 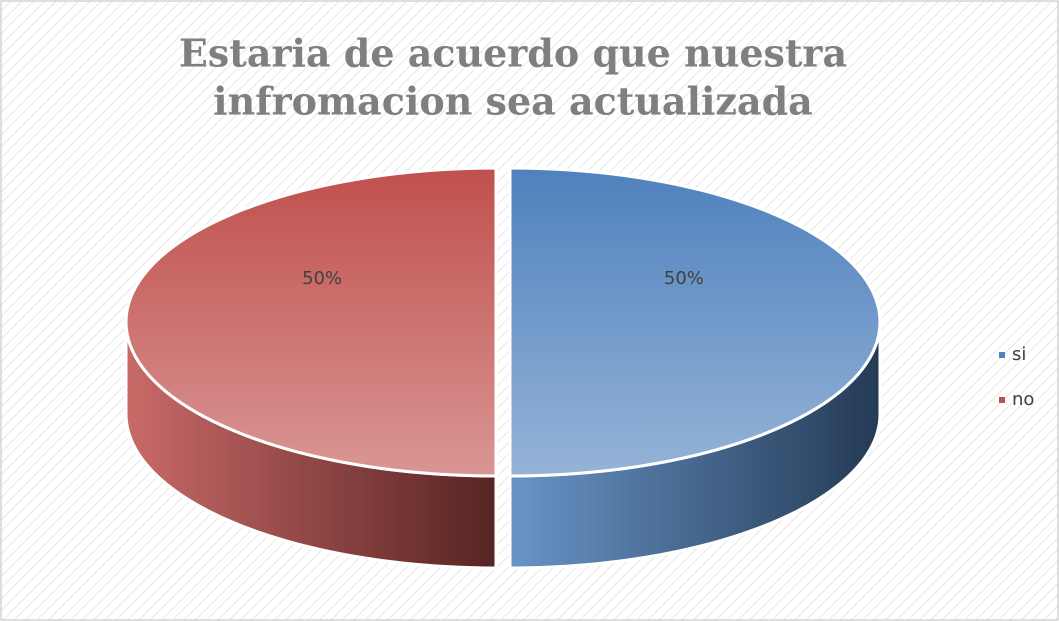 What do you see at coordinates (1019, 354) in the screenshot?
I see `legend-label: si` at bounding box center [1019, 354].